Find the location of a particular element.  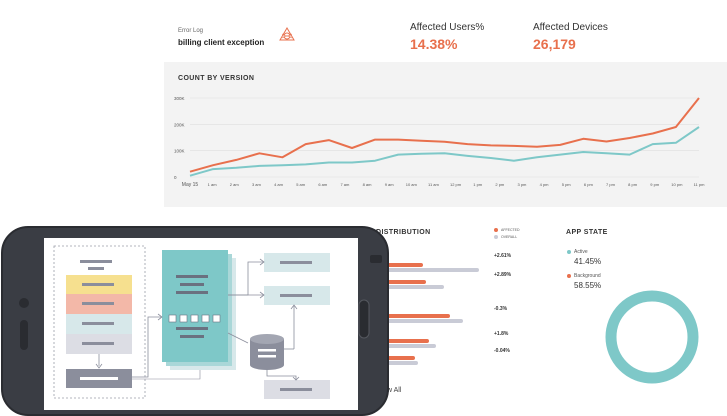

series-line-affected is located at coordinates (444, 135).